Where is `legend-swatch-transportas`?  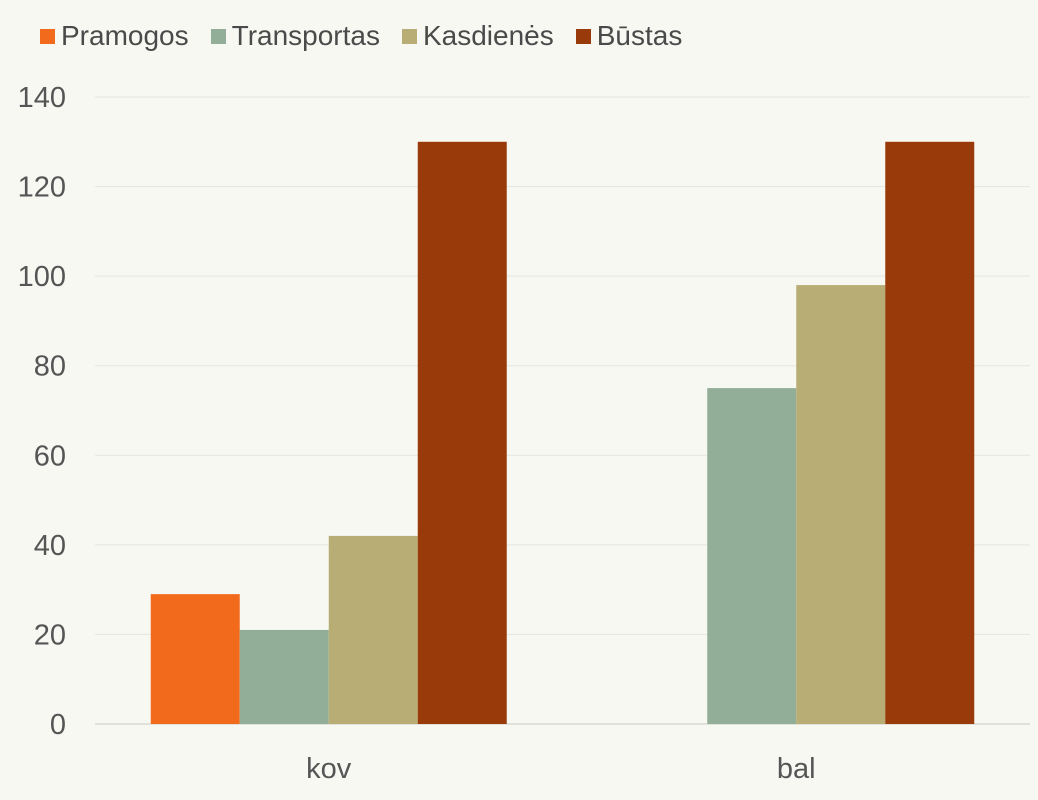
legend-swatch-transportas is located at coordinates (218, 36).